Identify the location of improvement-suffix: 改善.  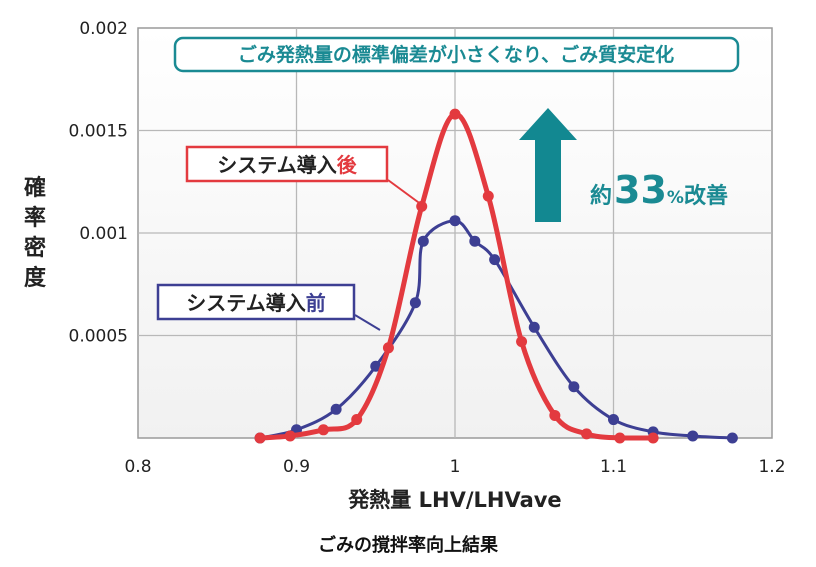
(706, 196).